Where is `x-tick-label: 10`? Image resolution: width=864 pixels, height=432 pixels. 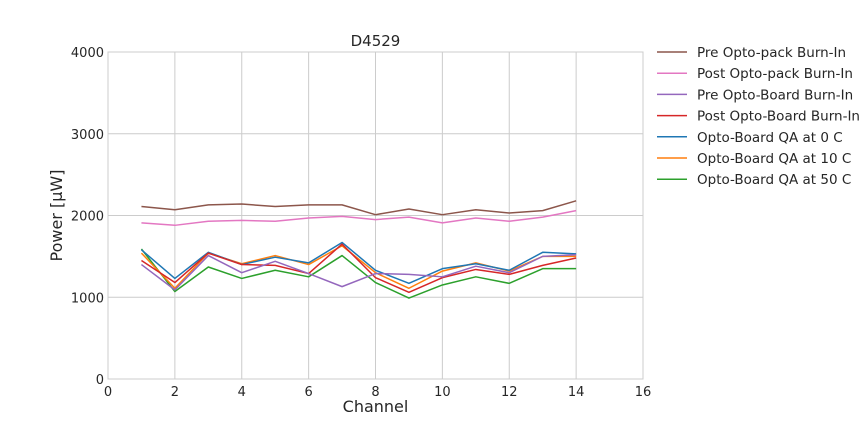
x-tick-label: 10 is located at coordinates (442, 392).